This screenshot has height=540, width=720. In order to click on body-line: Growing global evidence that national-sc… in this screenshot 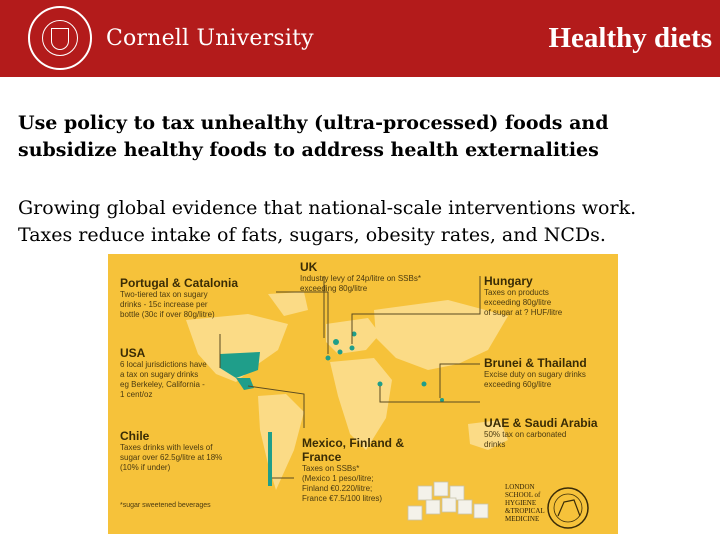, I will do `click(327, 208)`.